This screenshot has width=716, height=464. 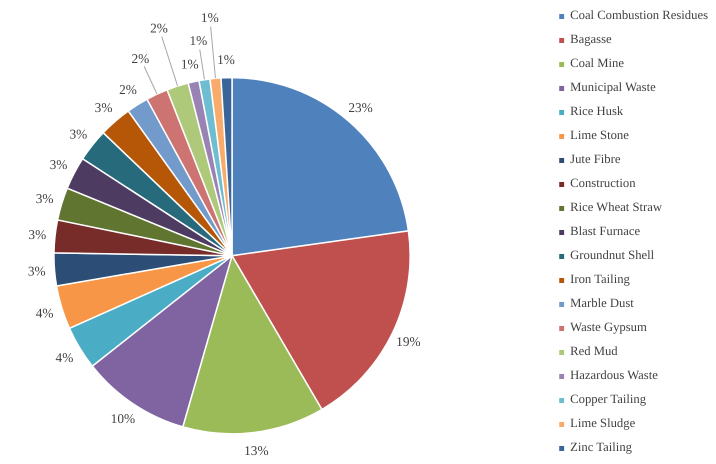 What do you see at coordinates (639, 15) in the screenshot?
I see `legend-label: Coal Combustion Residues` at bounding box center [639, 15].